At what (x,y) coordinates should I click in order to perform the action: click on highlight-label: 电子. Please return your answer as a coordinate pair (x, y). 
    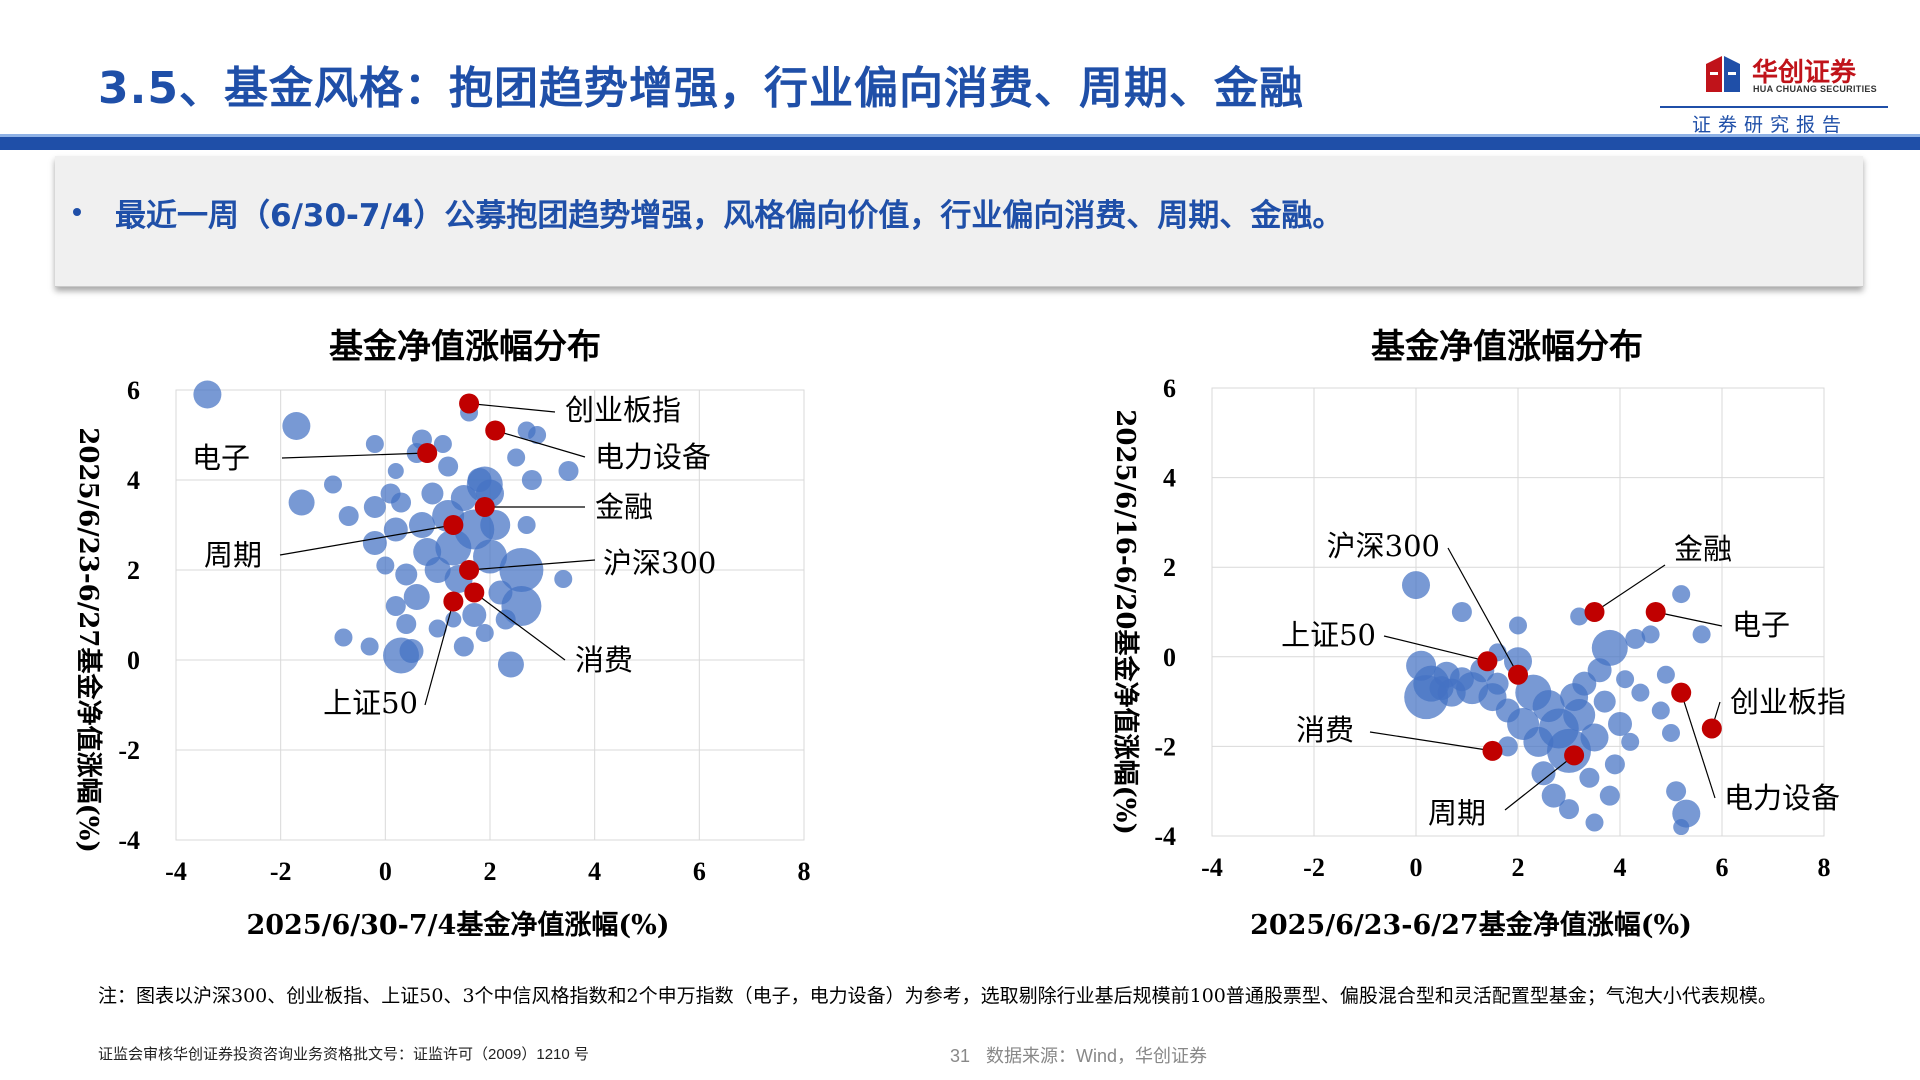
    Looking at the image, I should click on (1761, 625).